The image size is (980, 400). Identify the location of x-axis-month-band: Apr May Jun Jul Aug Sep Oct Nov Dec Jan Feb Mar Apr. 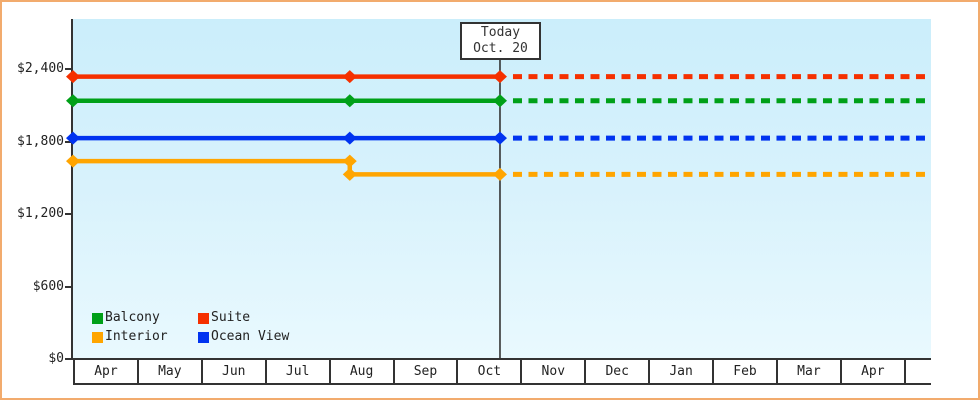
(502, 372).